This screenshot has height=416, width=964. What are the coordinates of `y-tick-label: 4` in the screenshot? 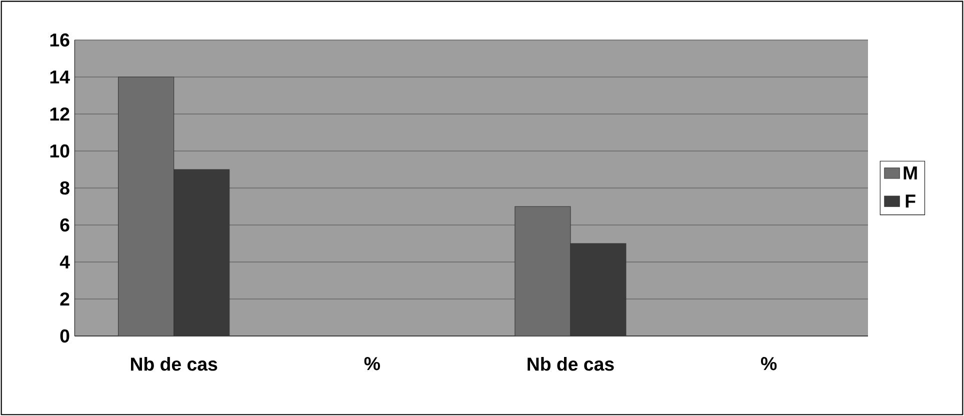 It's located at (65, 262).